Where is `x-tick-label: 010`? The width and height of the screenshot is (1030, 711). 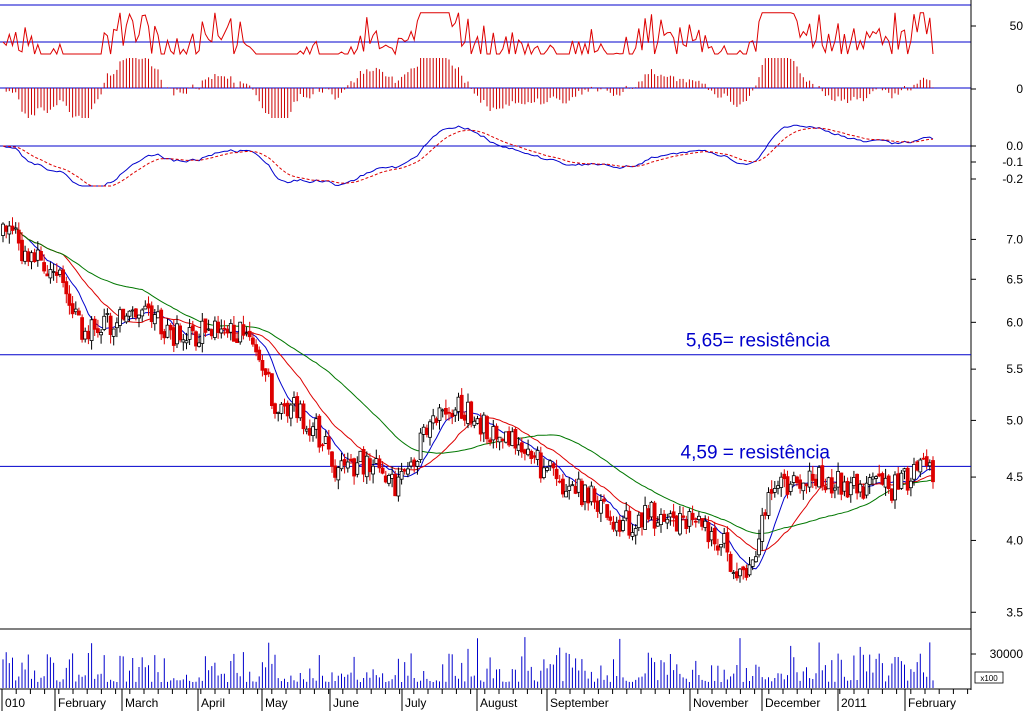
x-tick-label: 010 is located at coordinates (15, 703).